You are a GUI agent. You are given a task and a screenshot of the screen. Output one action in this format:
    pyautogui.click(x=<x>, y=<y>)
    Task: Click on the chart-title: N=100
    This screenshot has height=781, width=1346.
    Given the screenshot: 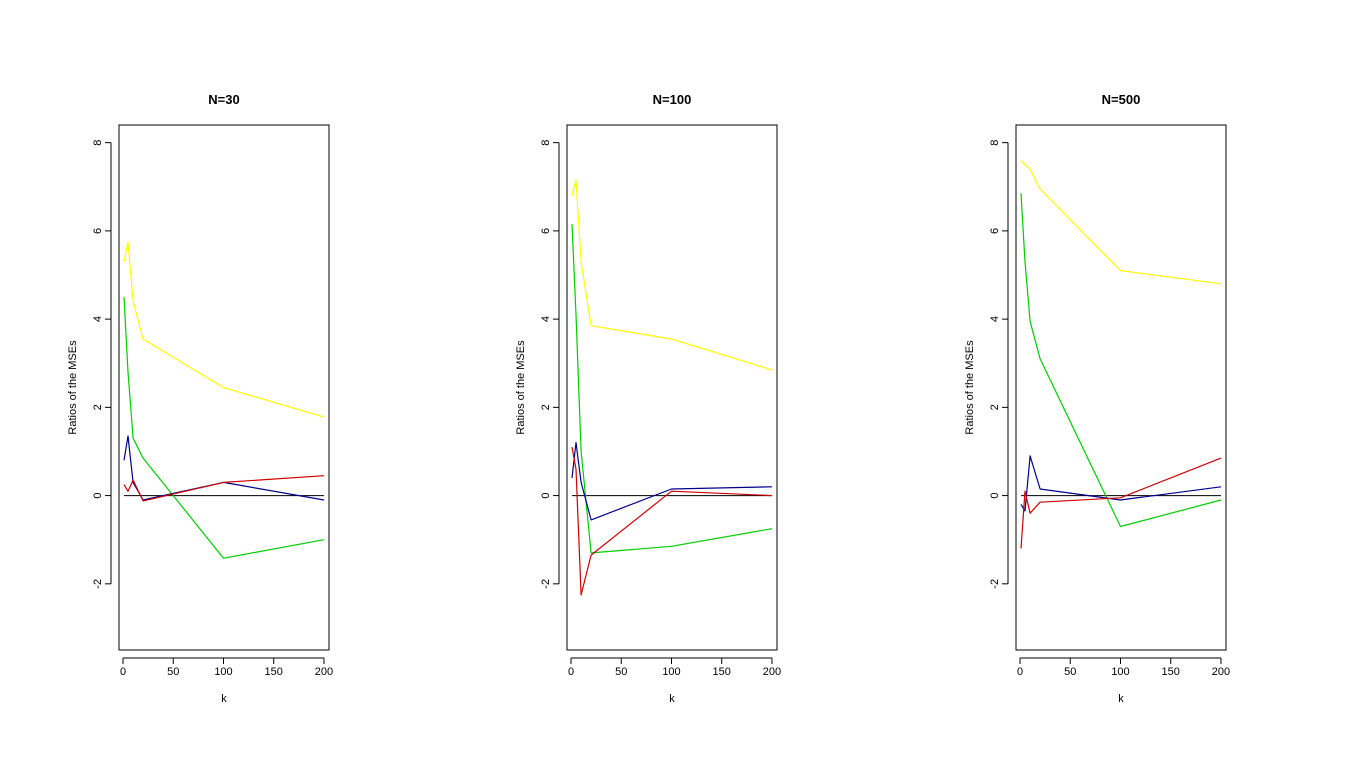 What is the action you would take?
    pyautogui.click(x=672, y=99)
    